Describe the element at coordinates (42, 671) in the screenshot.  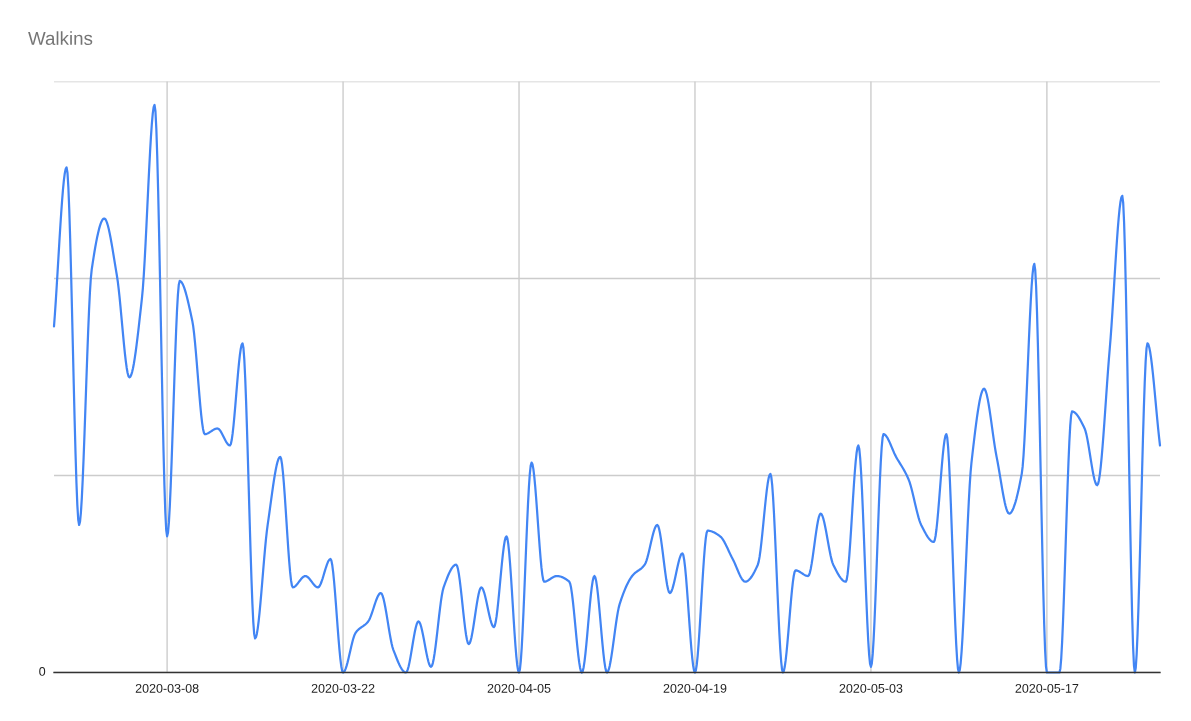
I see `text: 0` at that location.